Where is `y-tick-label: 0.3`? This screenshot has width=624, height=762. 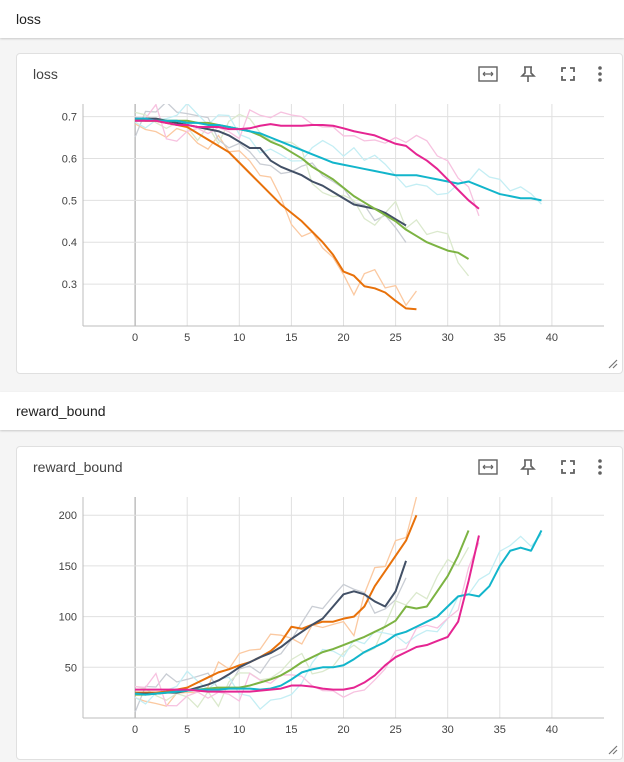
y-tick-label: 0.3 is located at coordinates (69, 285).